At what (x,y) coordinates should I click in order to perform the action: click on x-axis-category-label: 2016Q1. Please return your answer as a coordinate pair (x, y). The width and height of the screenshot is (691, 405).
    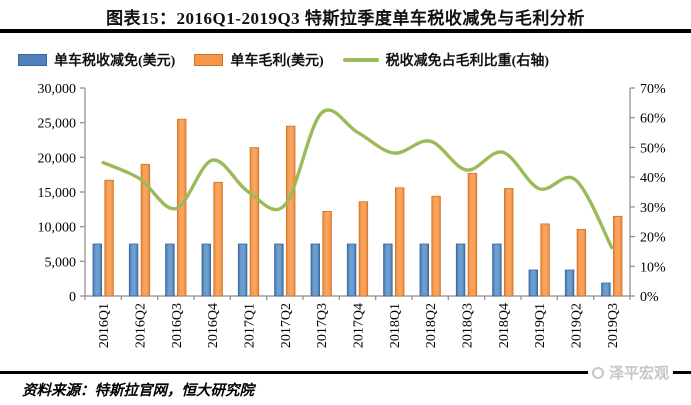
    Looking at the image, I should click on (104, 325).